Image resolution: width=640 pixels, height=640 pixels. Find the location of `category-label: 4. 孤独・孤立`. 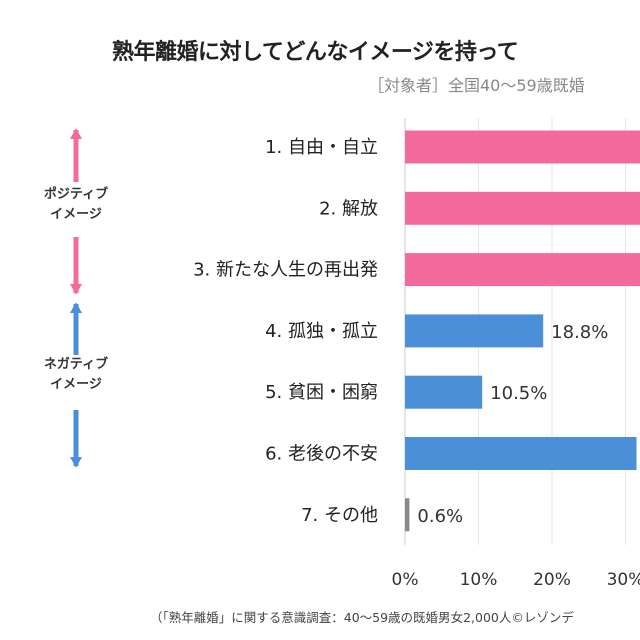

category-label: 4. 孤独・孤立 is located at coordinates (321, 331).